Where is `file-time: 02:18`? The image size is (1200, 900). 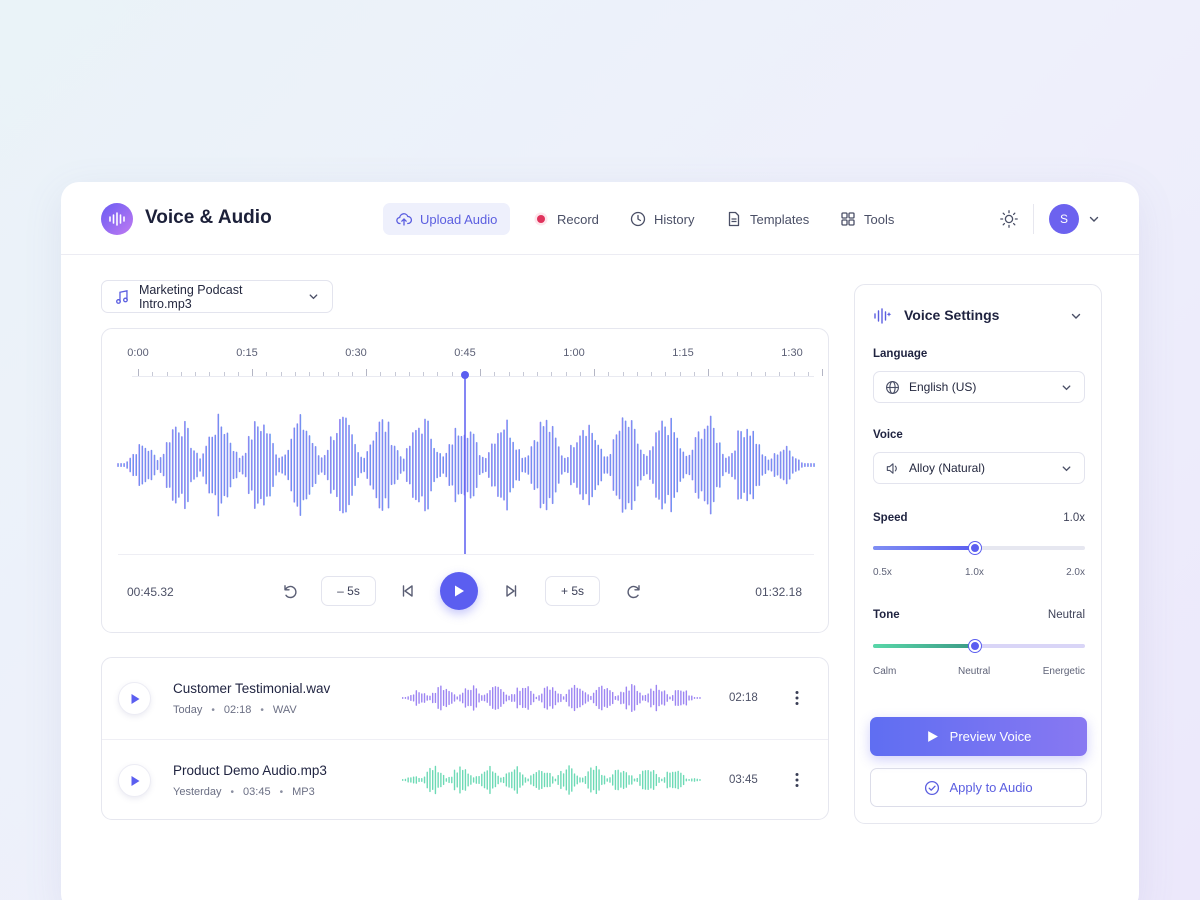 file-time: 02:18 is located at coordinates (237, 710).